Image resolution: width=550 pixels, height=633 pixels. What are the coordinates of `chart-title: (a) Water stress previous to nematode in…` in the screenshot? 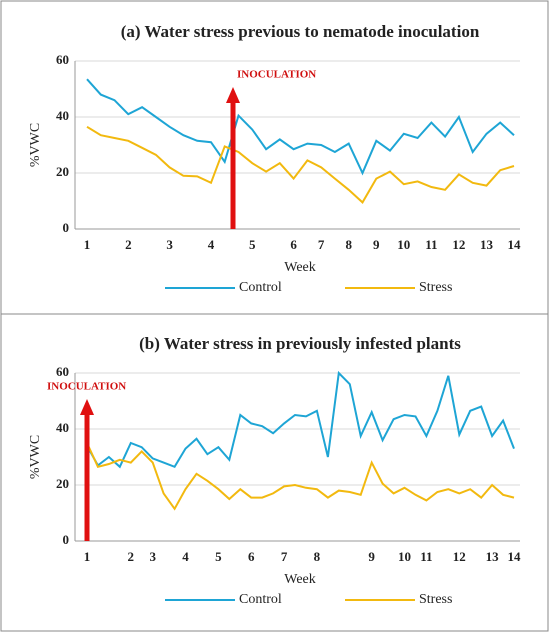 It's located at (300, 31).